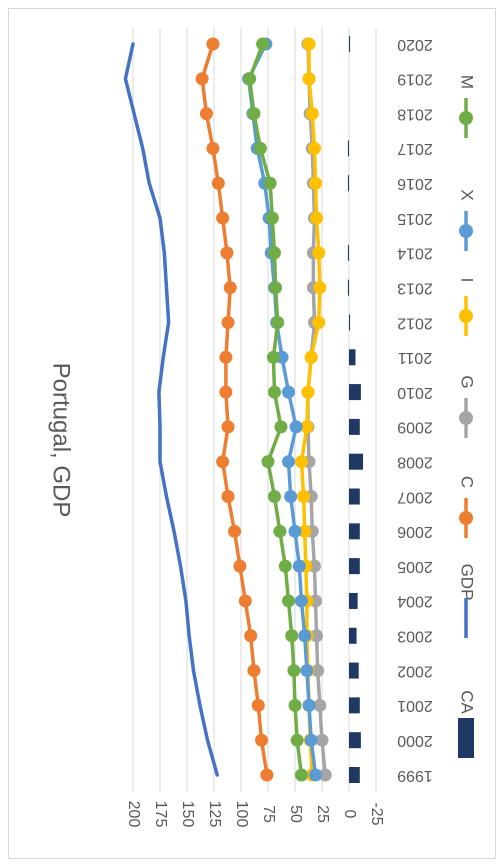 The image size is (502, 867). I want to click on value-tick-label: 75, so click(268, 814).